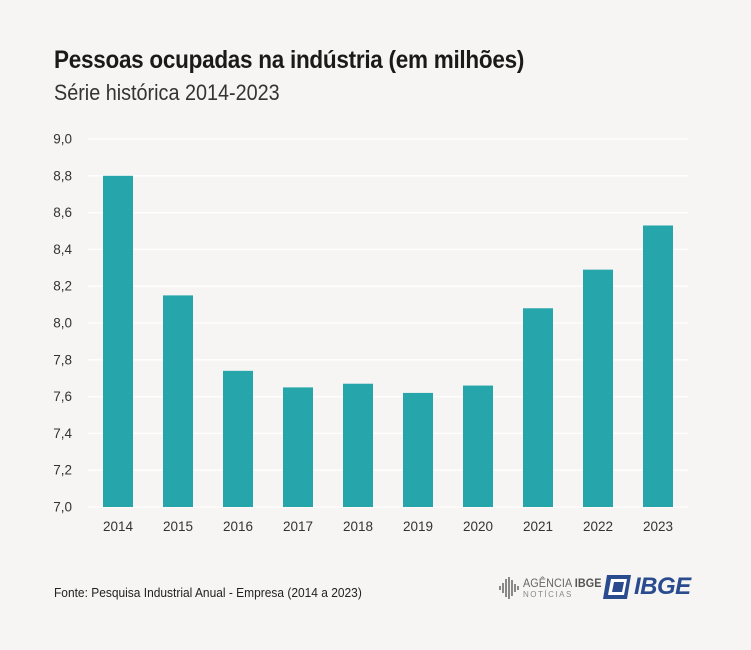  Describe the element at coordinates (62, 507) in the screenshot. I see `y-tick-label: 7,0` at that location.